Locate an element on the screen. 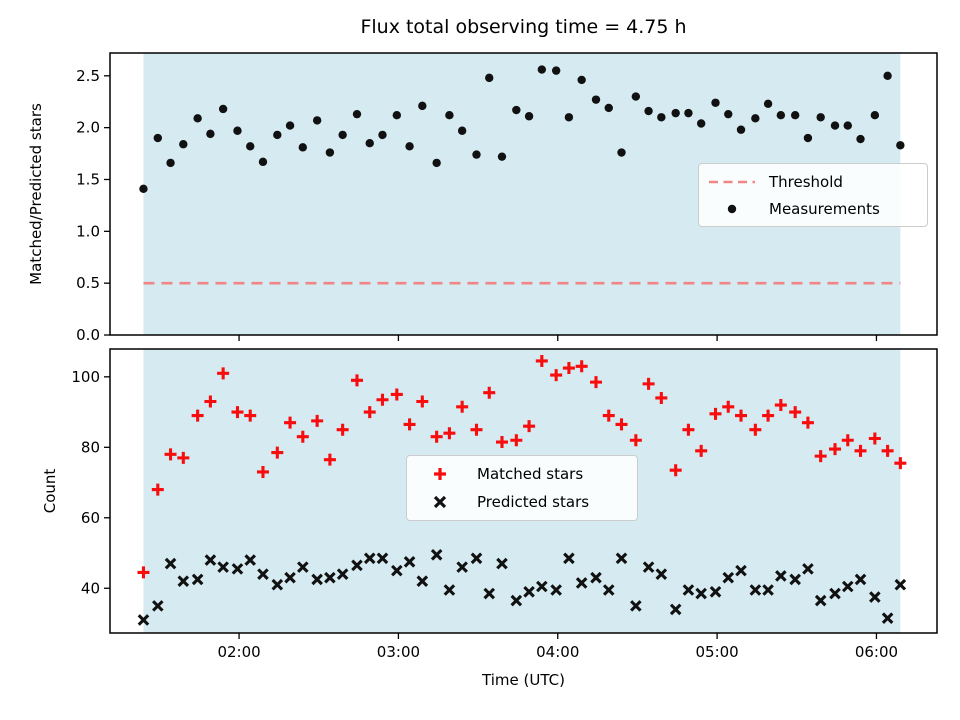 This screenshot has width=960, height=720. y-tick-label: 1.0 is located at coordinates (88, 231).